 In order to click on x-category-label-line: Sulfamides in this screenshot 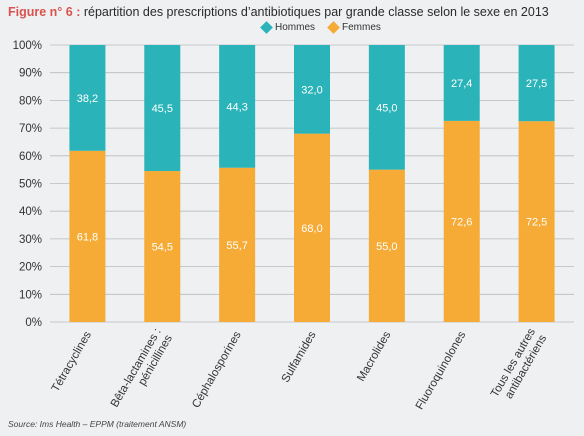, I will do `click(299, 356)`.